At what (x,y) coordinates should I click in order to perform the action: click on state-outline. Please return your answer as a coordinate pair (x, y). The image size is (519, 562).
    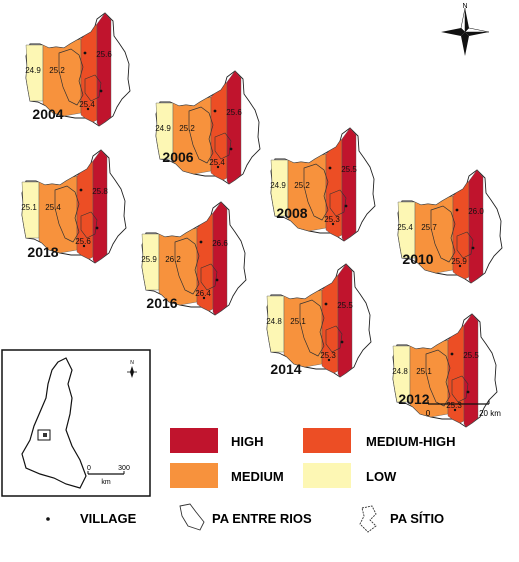
    Looking at the image, I should click on (54, 423).